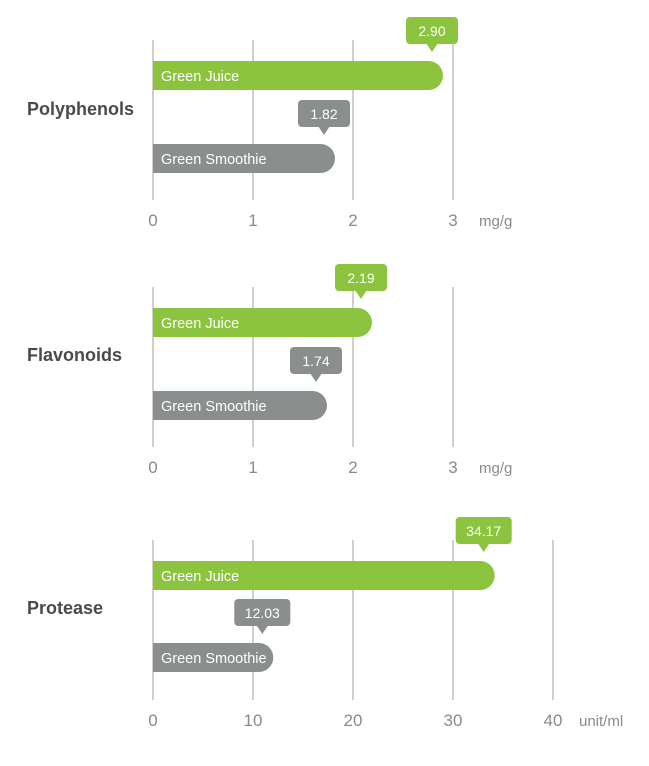 The width and height of the screenshot is (649, 766). I want to click on value-label: 34.17, so click(483, 531).